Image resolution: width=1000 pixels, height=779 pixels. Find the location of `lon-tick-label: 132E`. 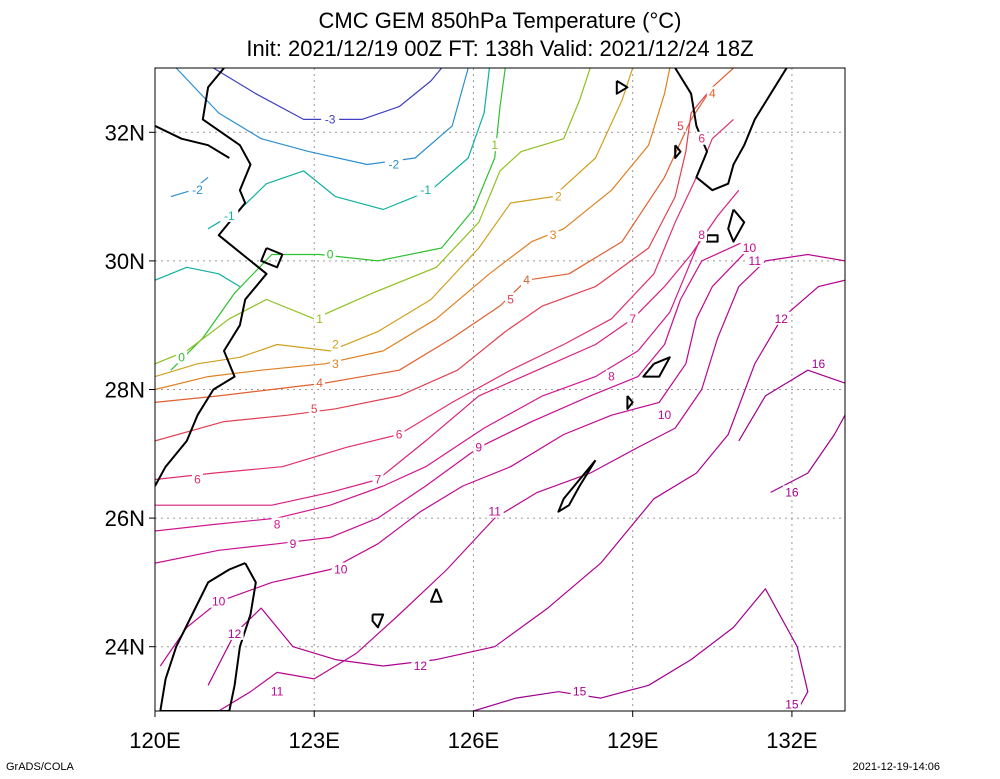

lon-tick-label: 132E is located at coordinates (791, 740).